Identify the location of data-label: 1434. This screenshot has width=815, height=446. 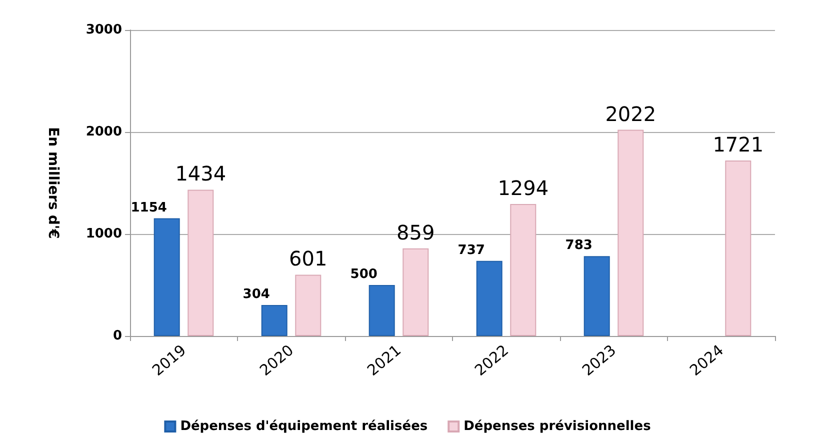
(200, 174).